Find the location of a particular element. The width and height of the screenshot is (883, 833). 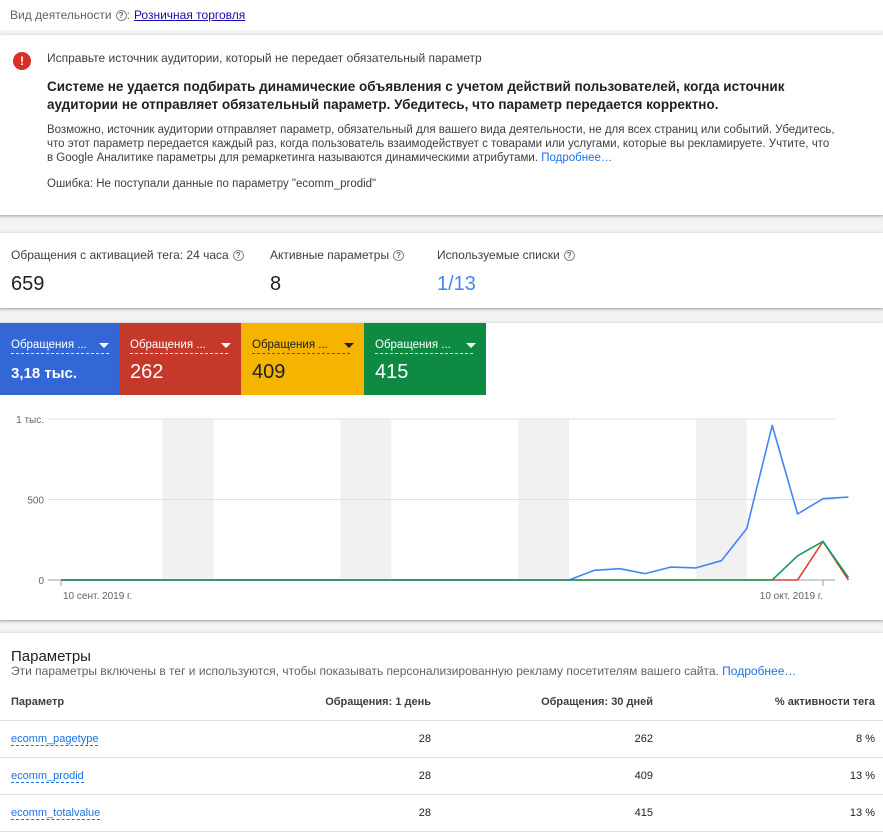

metric-tile: Обращения ... 3,18 тыс. is located at coordinates (59, 359).